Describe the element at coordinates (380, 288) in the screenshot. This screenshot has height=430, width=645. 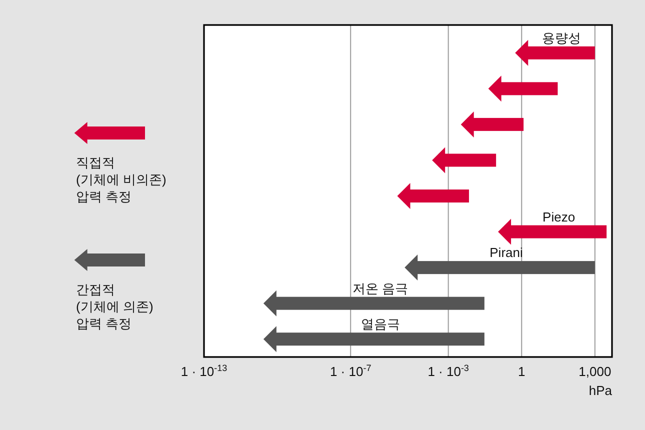
I see `category-label: 저온 음극` at that location.